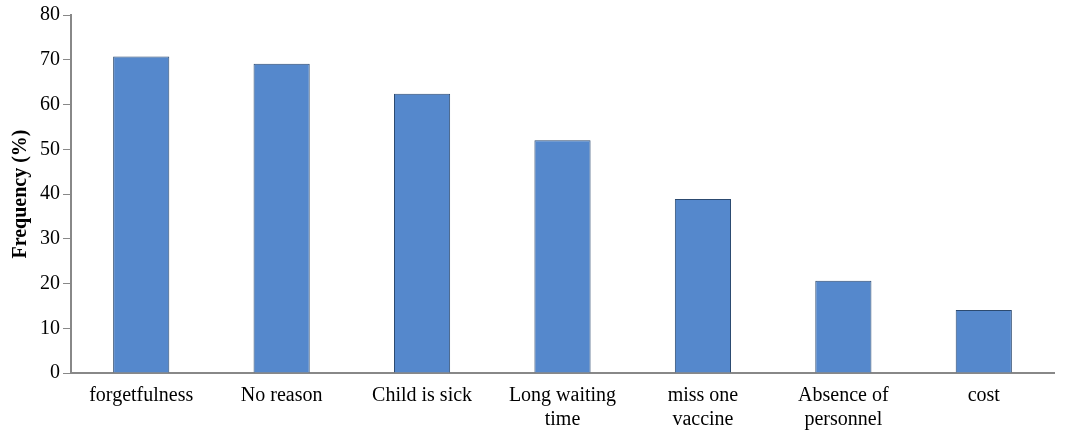 This screenshot has height=435, width=1069. What do you see at coordinates (50, 147) in the screenshot?
I see `y-tick-label: 50` at bounding box center [50, 147].